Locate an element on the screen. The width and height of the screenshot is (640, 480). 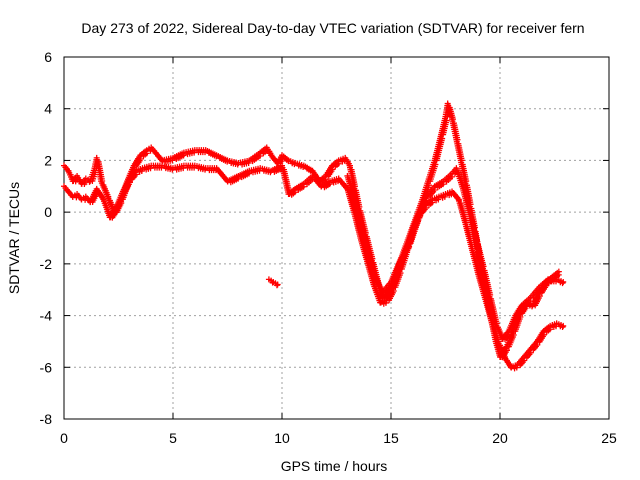
y-tick-label: -4 is located at coordinates (46, 316).